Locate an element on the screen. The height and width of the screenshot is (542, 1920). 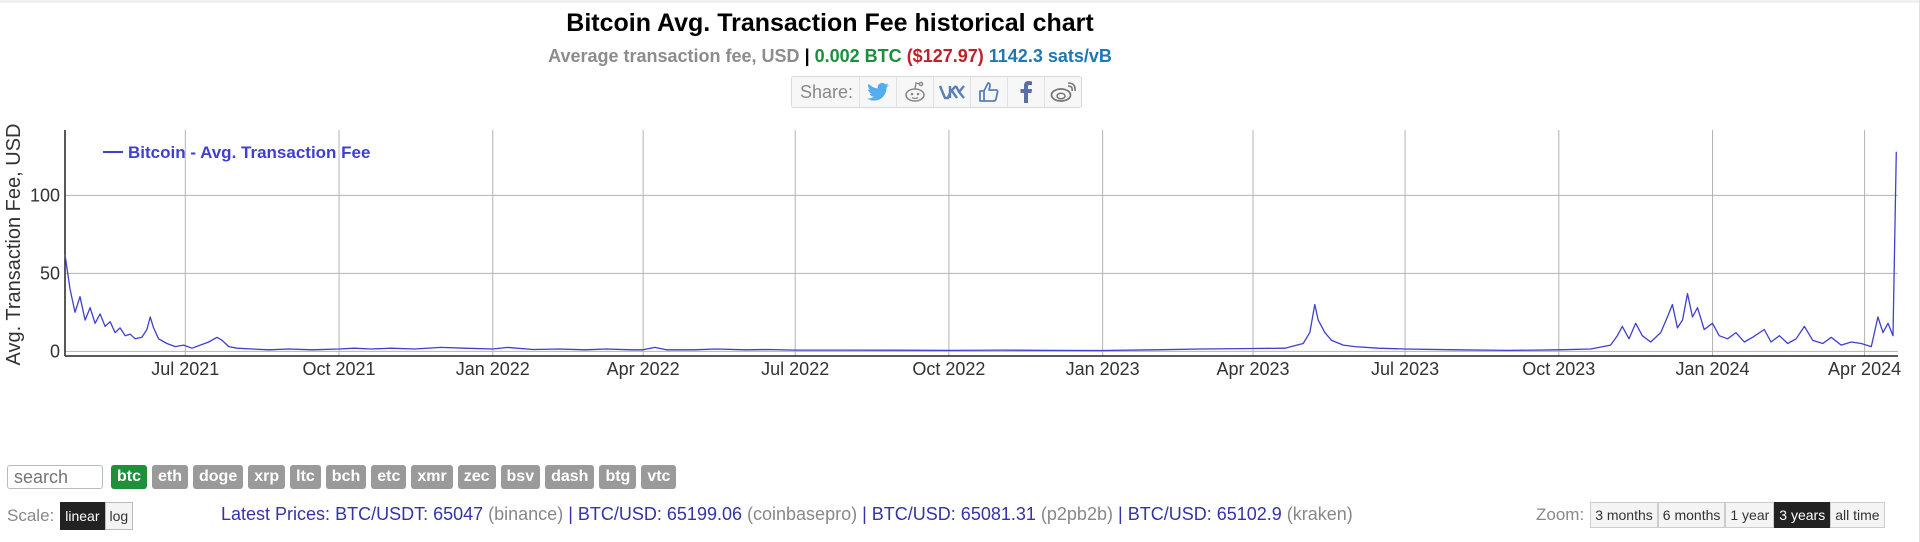
coin-xmr: xmr is located at coordinates (432, 477).